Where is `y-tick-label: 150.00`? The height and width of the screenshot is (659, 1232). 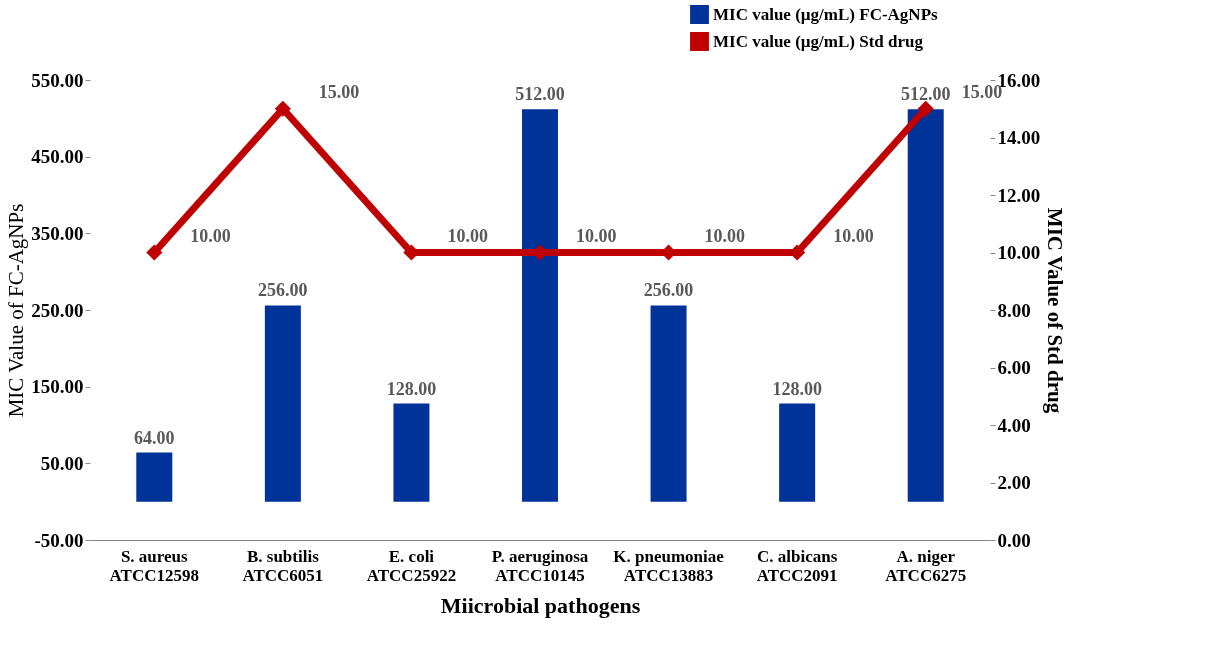
y-tick-label: 150.00 is located at coordinates (57, 387).